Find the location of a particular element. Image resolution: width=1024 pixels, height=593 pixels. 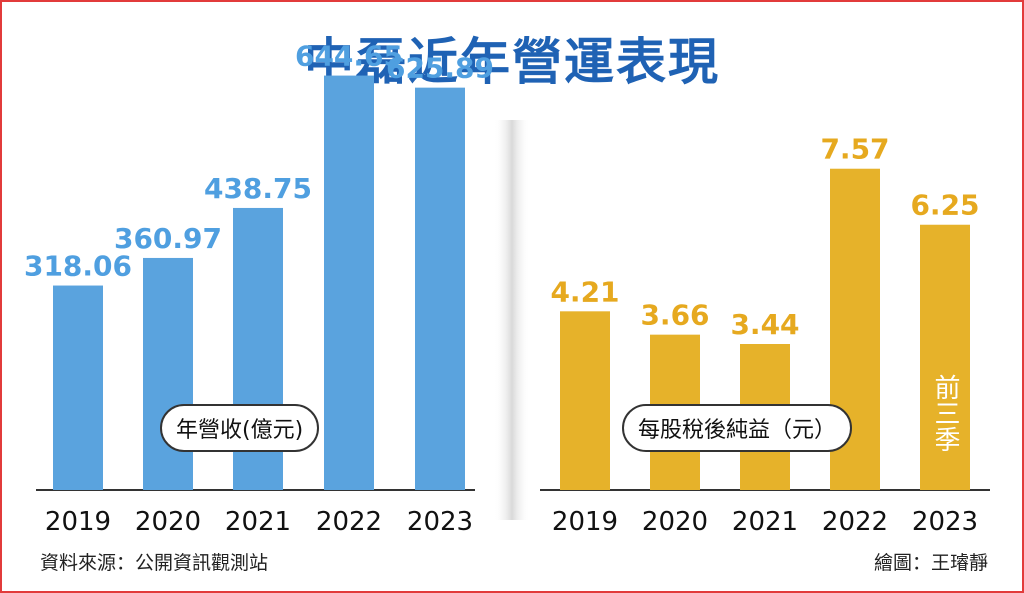

revenue-bar-2019 is located at coordinates (78, 387).